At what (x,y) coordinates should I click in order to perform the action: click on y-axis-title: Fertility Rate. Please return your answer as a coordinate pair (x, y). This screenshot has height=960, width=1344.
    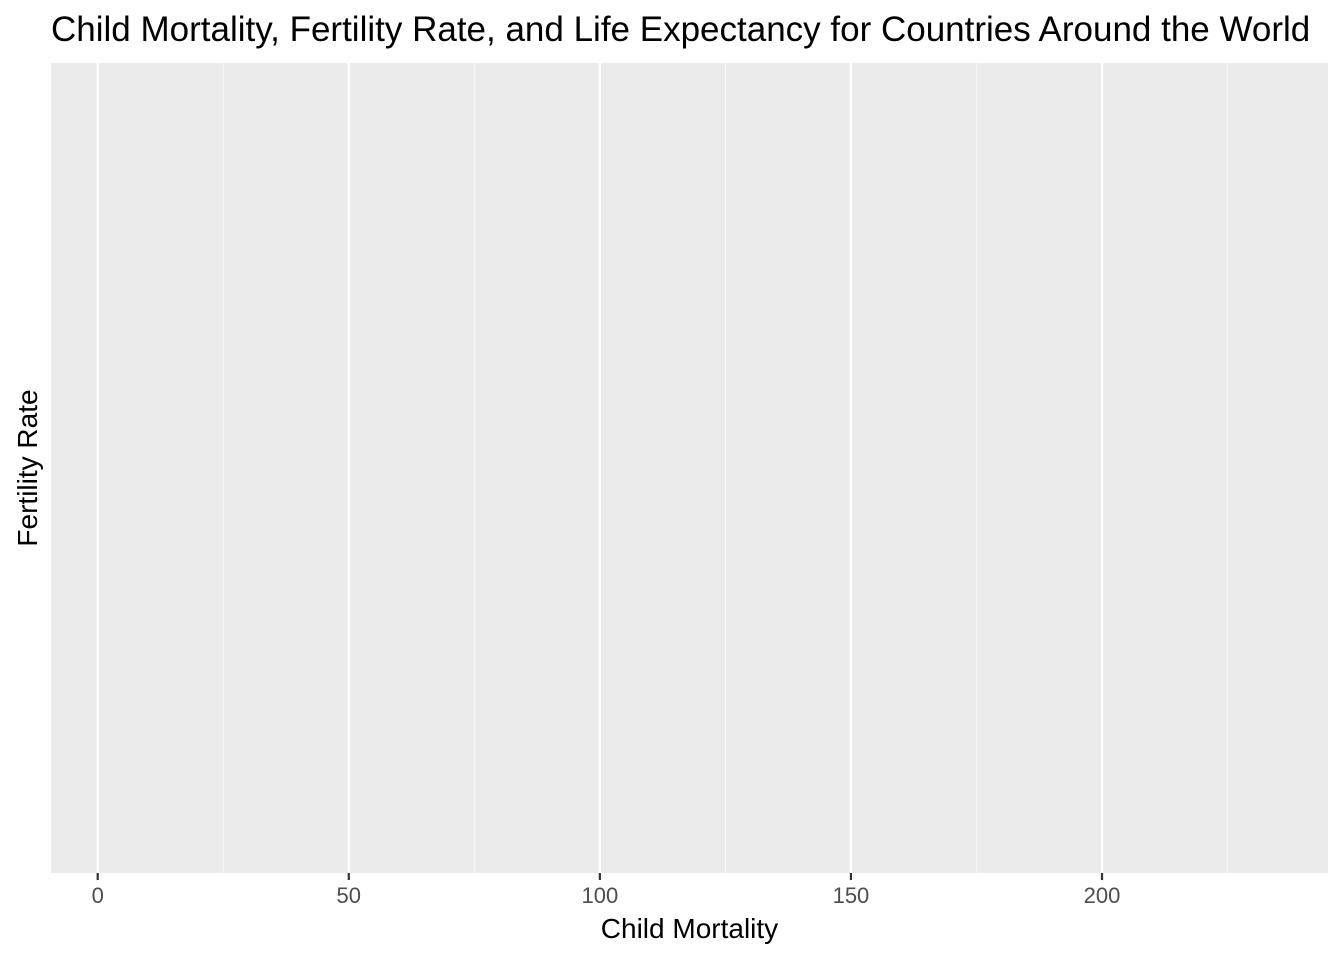
    Looking at the image, I should click on (27, 467).